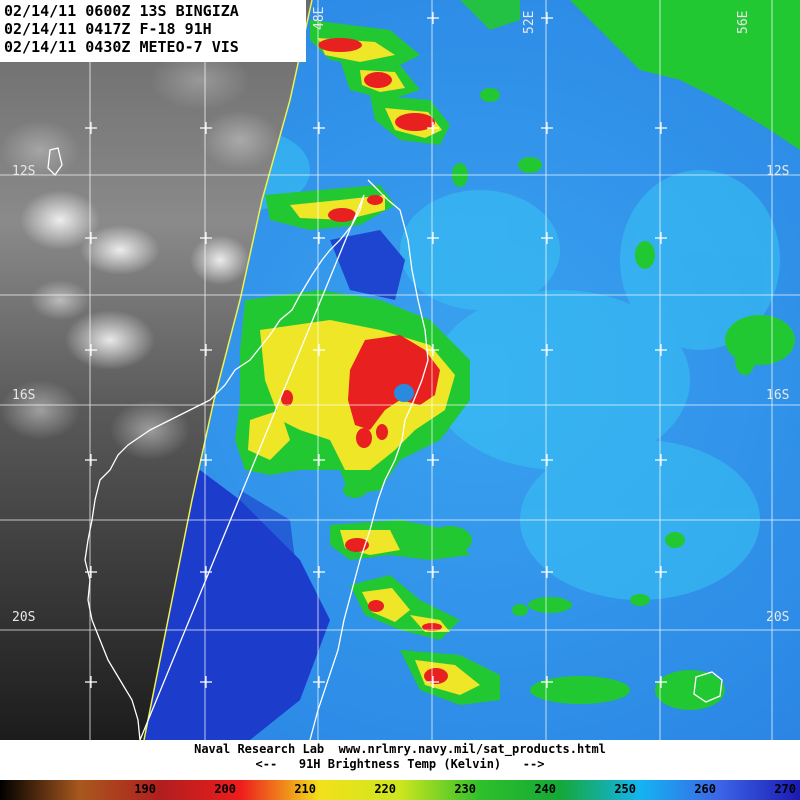  I want to click on lat-label-20s-right: 20S, so click(778, 617).